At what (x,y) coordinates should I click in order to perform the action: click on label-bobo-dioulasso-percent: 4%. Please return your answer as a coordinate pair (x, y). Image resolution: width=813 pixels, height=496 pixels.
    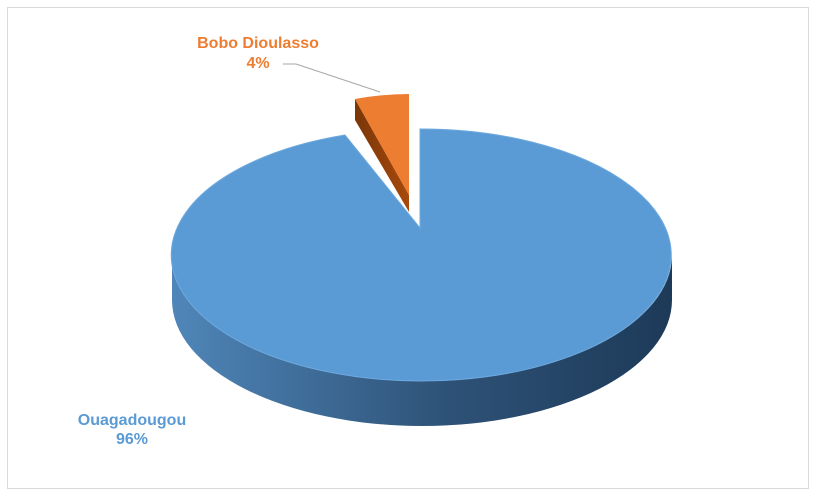
    Looking at the image, I should click on (257, 63).